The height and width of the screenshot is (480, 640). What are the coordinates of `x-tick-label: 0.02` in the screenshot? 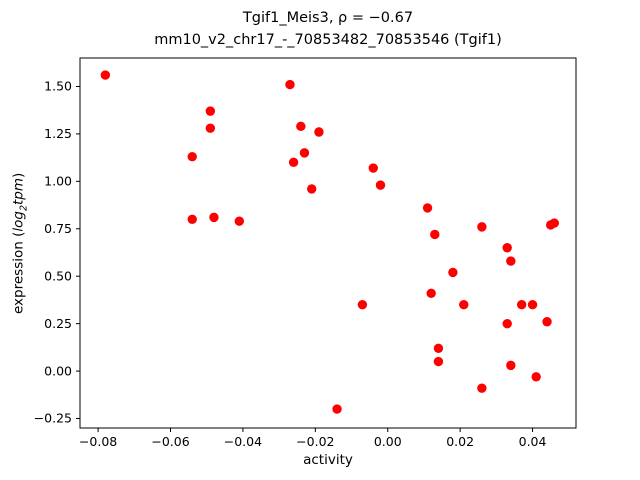 It's located at (460, 441).